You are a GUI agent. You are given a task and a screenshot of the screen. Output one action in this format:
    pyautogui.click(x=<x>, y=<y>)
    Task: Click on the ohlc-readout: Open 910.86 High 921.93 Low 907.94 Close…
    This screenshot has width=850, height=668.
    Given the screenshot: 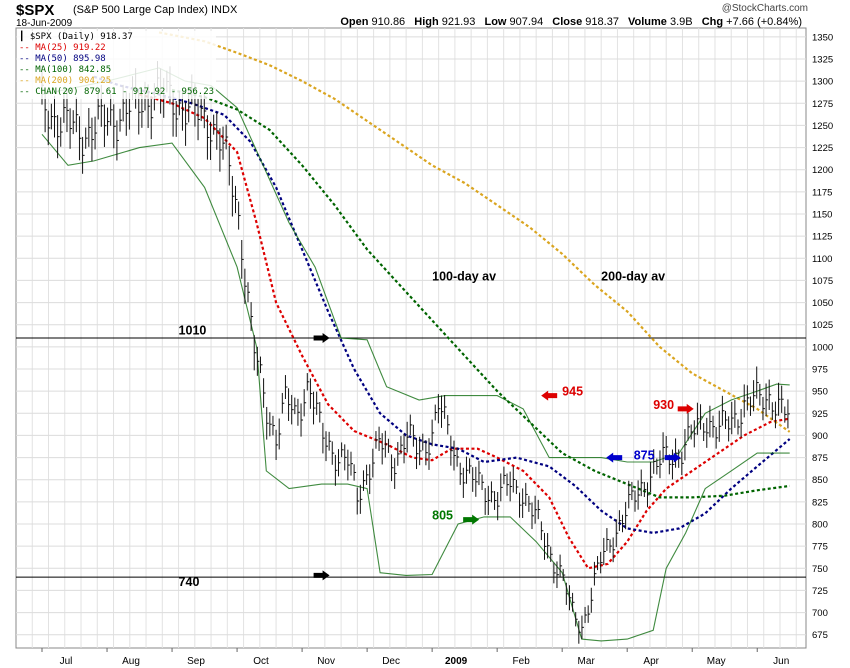 What is the action you would take?
    pyautogui.click(x=574, y=22)
    